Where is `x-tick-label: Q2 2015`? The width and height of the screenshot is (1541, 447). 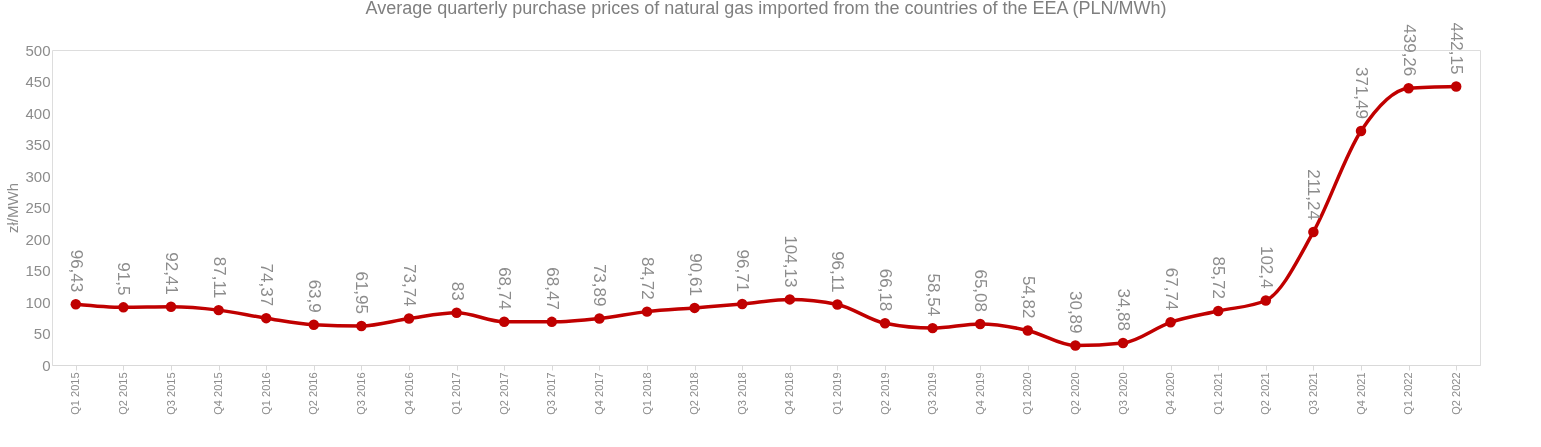 x-tick-label: Q2 2015 is located at coordinates (122, 393).